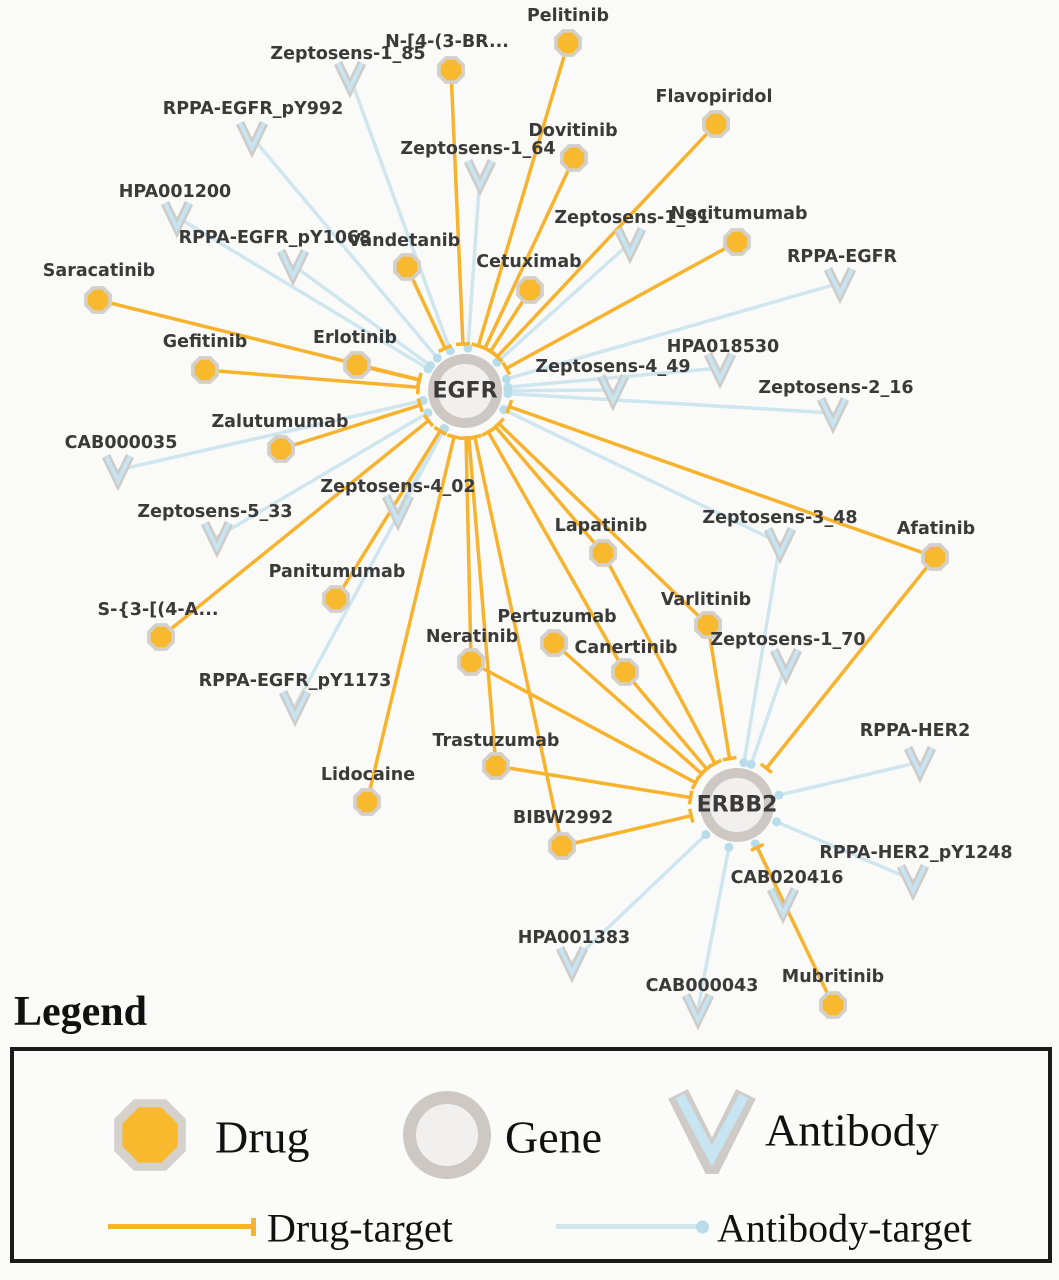 The image size is (1059, 1280). I want to click on node-label-Dovitinib: Dovitinib, so click(572, 131).